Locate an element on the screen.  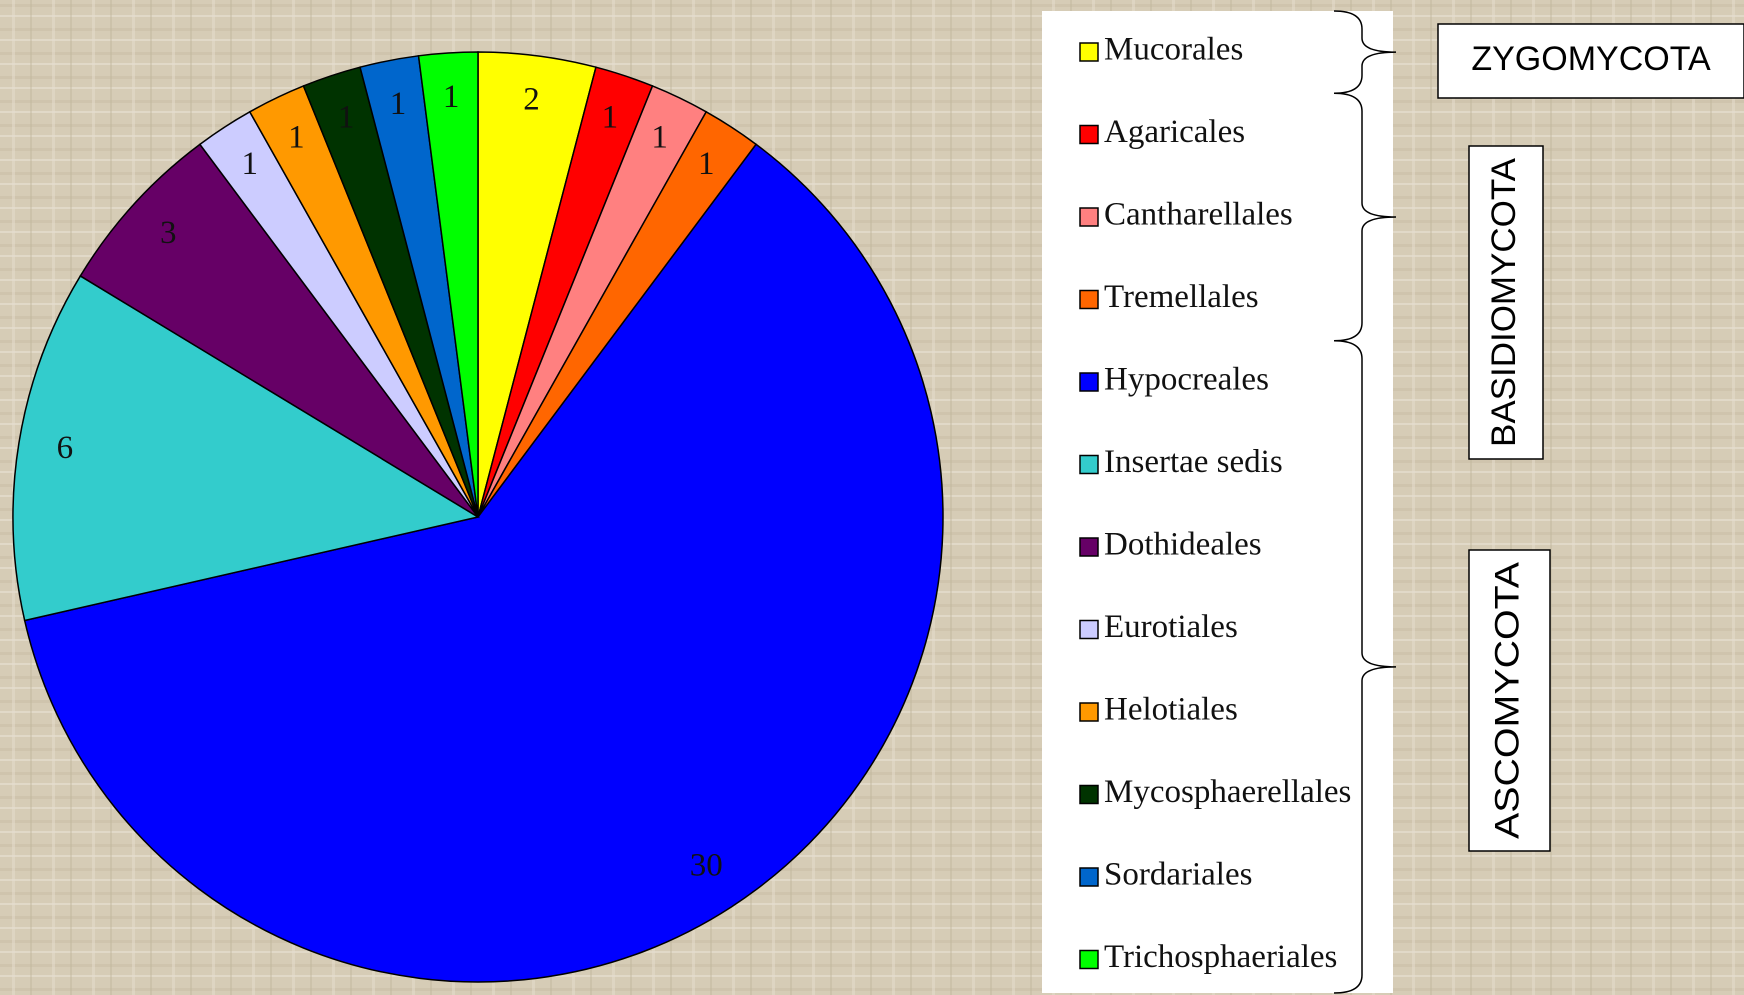
legend-label: Mycosphaerellales is located at coordinates (1227, 792).